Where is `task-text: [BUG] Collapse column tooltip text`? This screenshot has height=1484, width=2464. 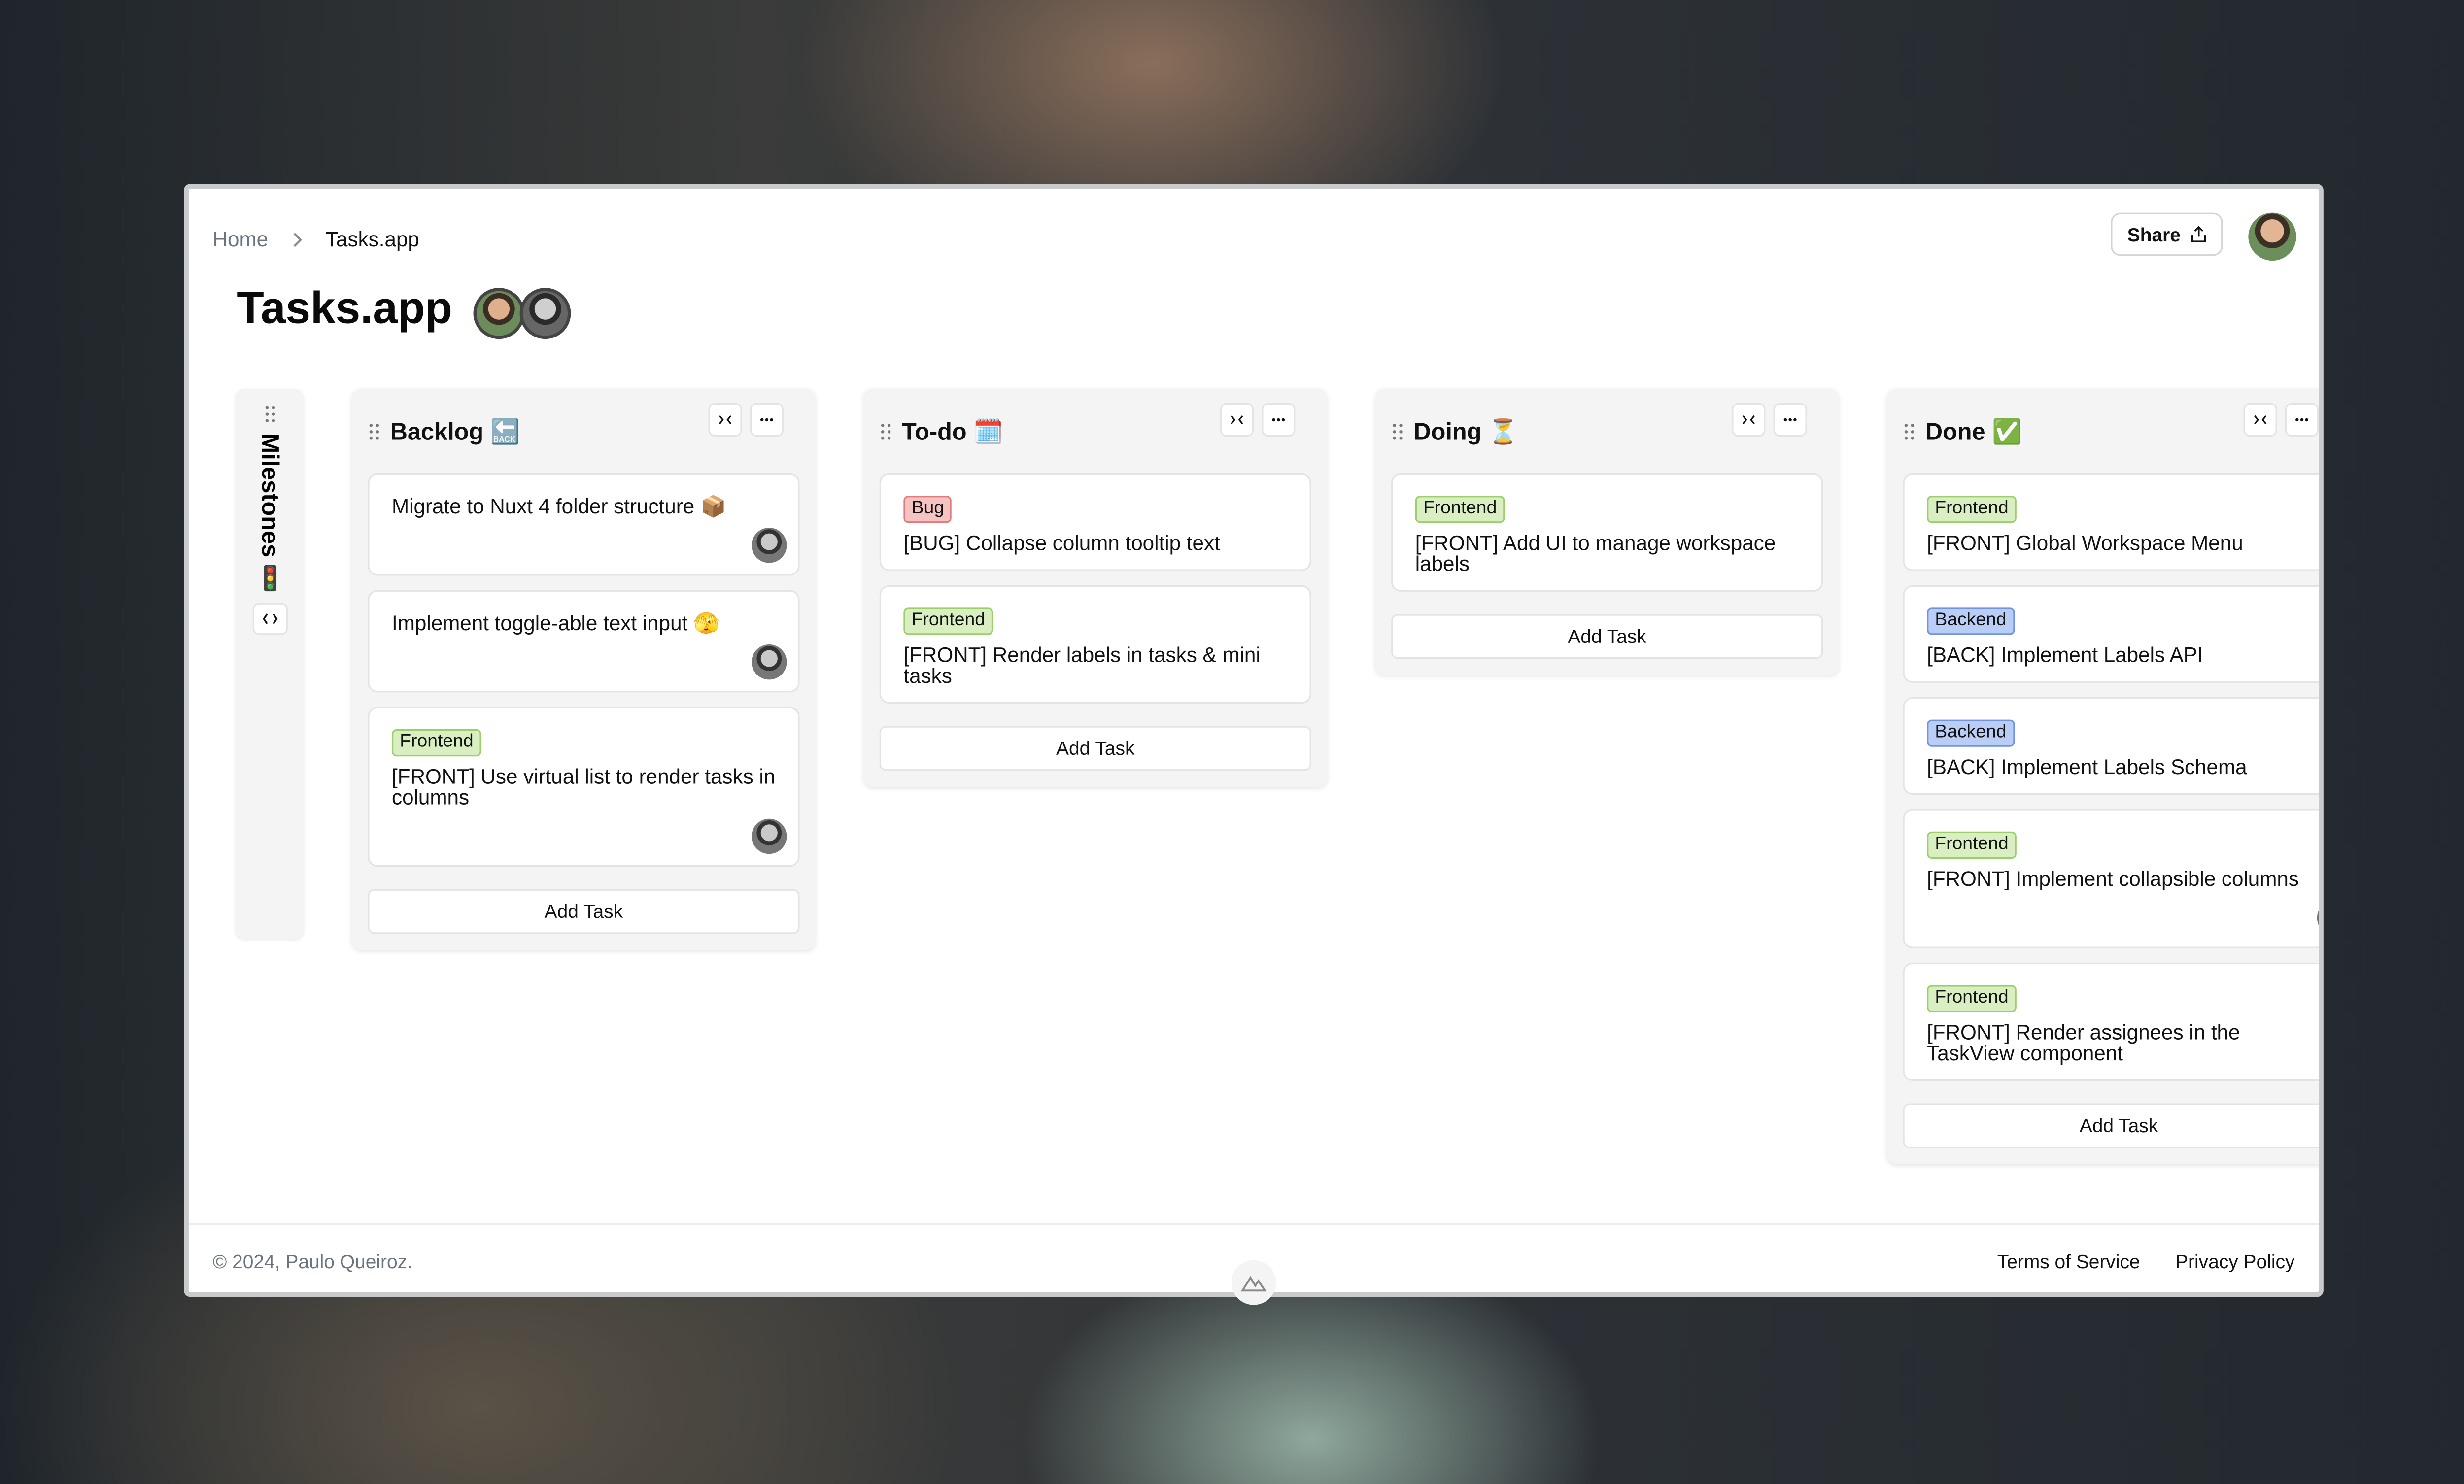 task-text: [BUG] Collapse column tooltip text is located at coordinates (1061, 543).